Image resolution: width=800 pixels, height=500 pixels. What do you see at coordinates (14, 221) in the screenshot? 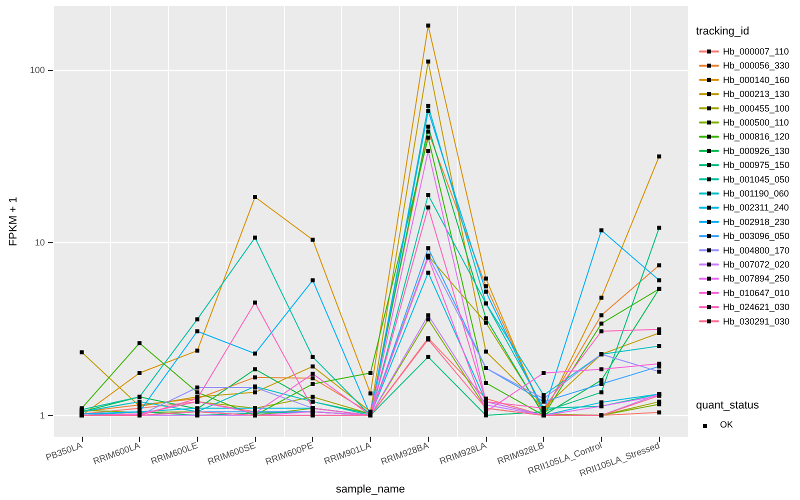
I see `y-axis-title: FPKM + 1` at bounding box center [14, 221].